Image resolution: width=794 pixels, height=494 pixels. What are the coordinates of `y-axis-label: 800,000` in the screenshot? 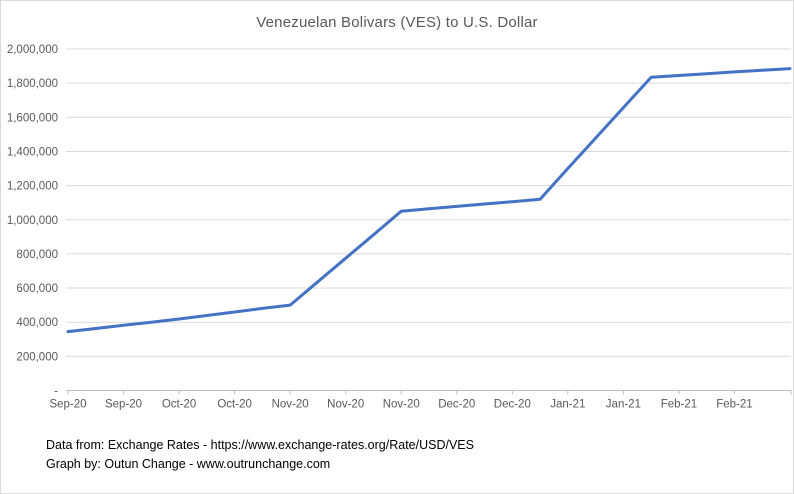 It's located at (37, 255).